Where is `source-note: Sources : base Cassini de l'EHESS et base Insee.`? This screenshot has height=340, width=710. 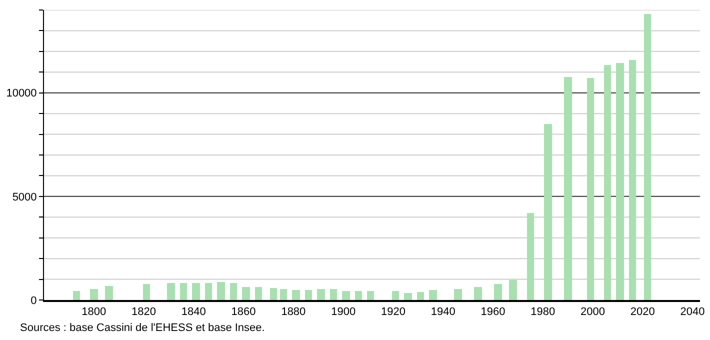
source-note: Sources : base Cassini de l'EHESS et base Insee. is located at coordinates (142, 328).